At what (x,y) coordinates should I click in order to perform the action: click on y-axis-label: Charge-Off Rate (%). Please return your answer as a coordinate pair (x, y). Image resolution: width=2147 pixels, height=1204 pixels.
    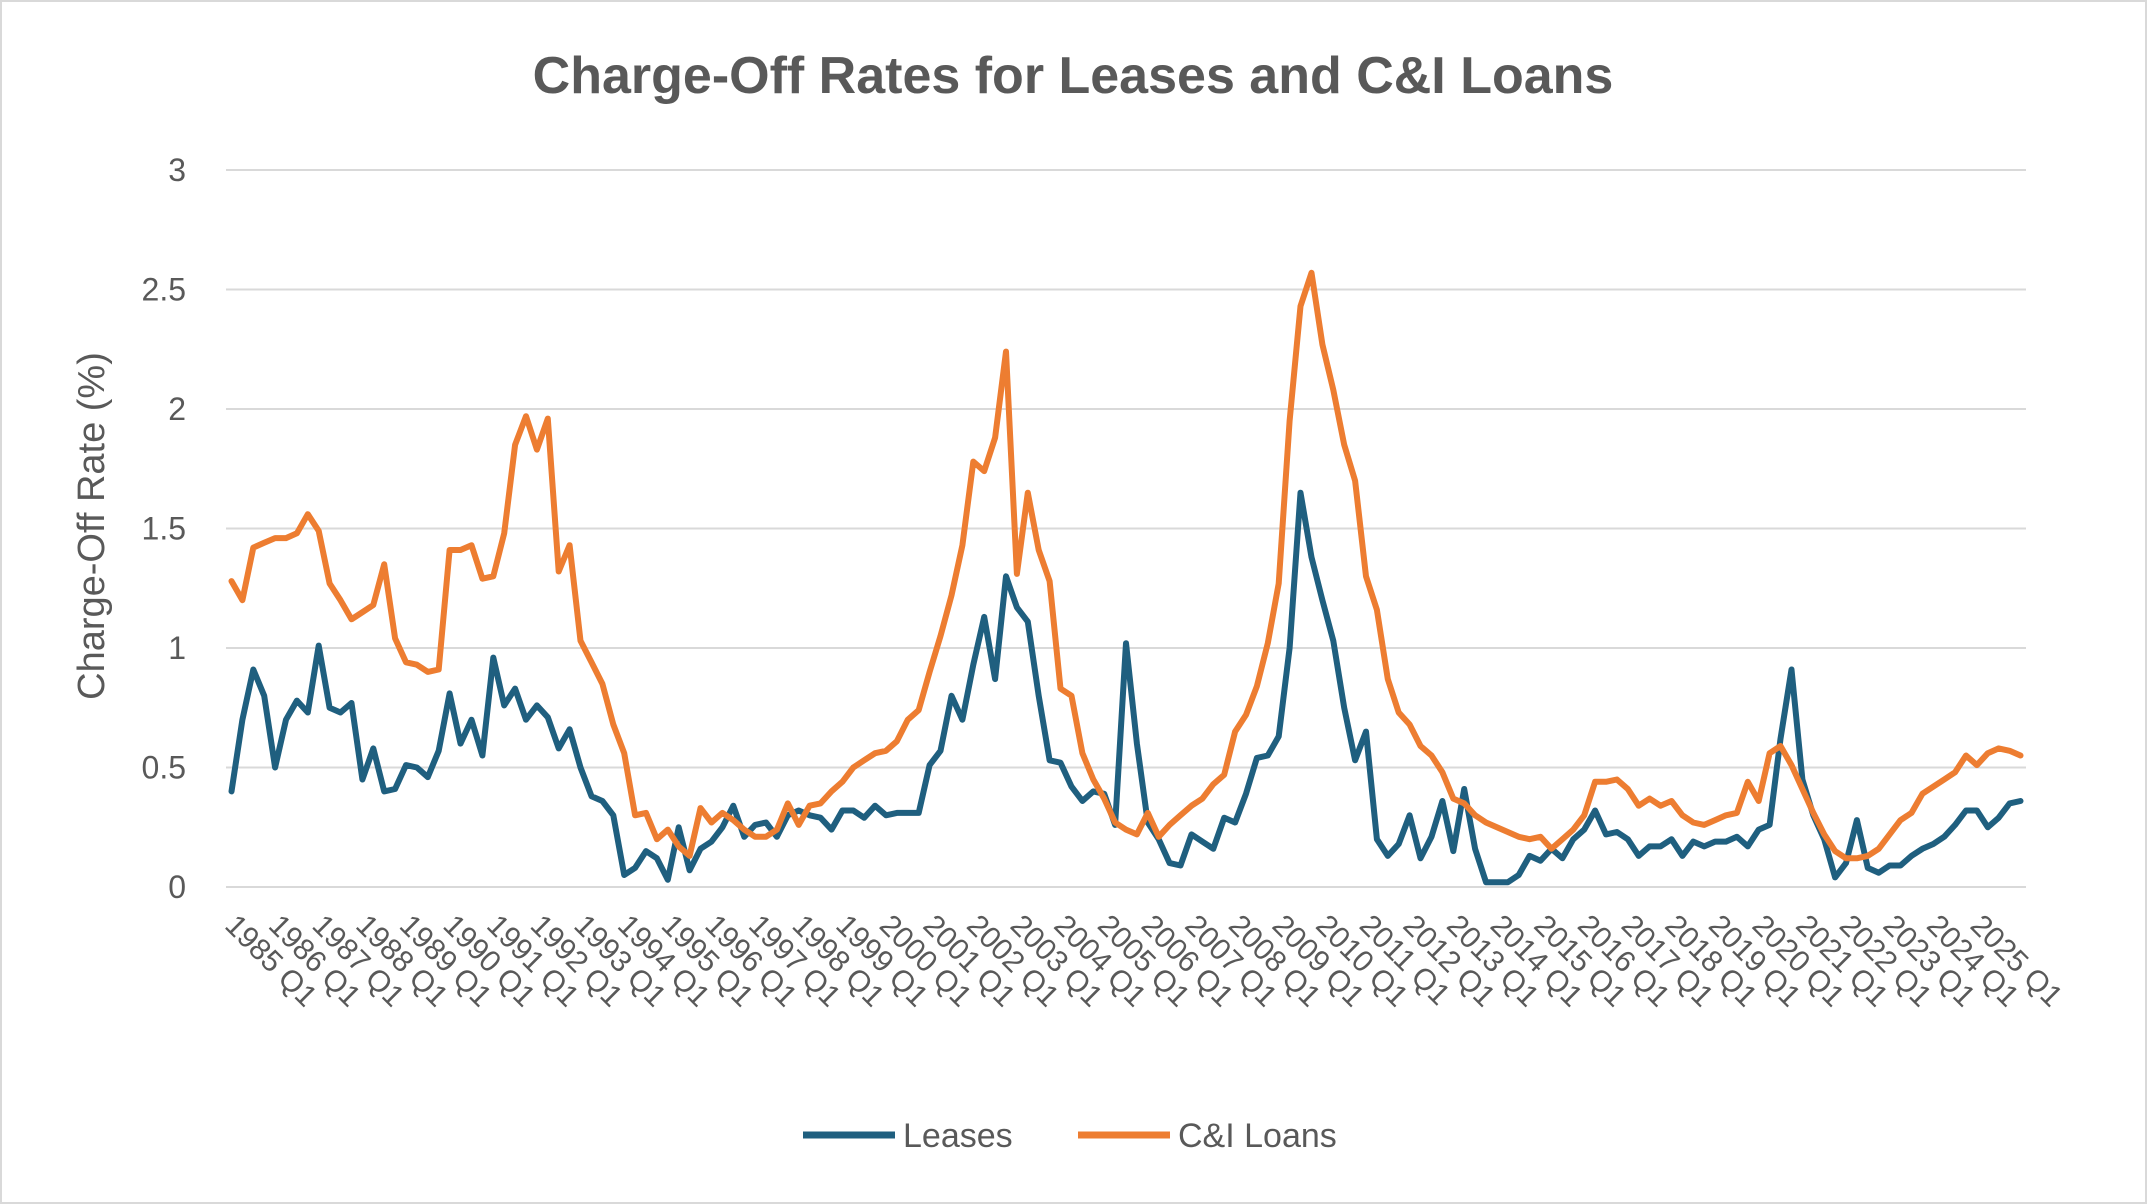
    Looking at the image, I should click on (92, 526).